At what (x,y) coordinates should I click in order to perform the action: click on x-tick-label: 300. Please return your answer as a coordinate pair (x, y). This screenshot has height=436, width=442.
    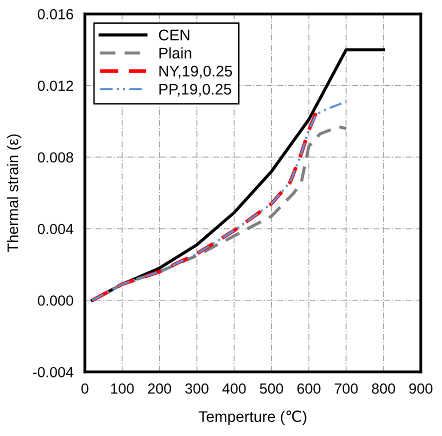
    Looking at the image, I should click on (196, 388).